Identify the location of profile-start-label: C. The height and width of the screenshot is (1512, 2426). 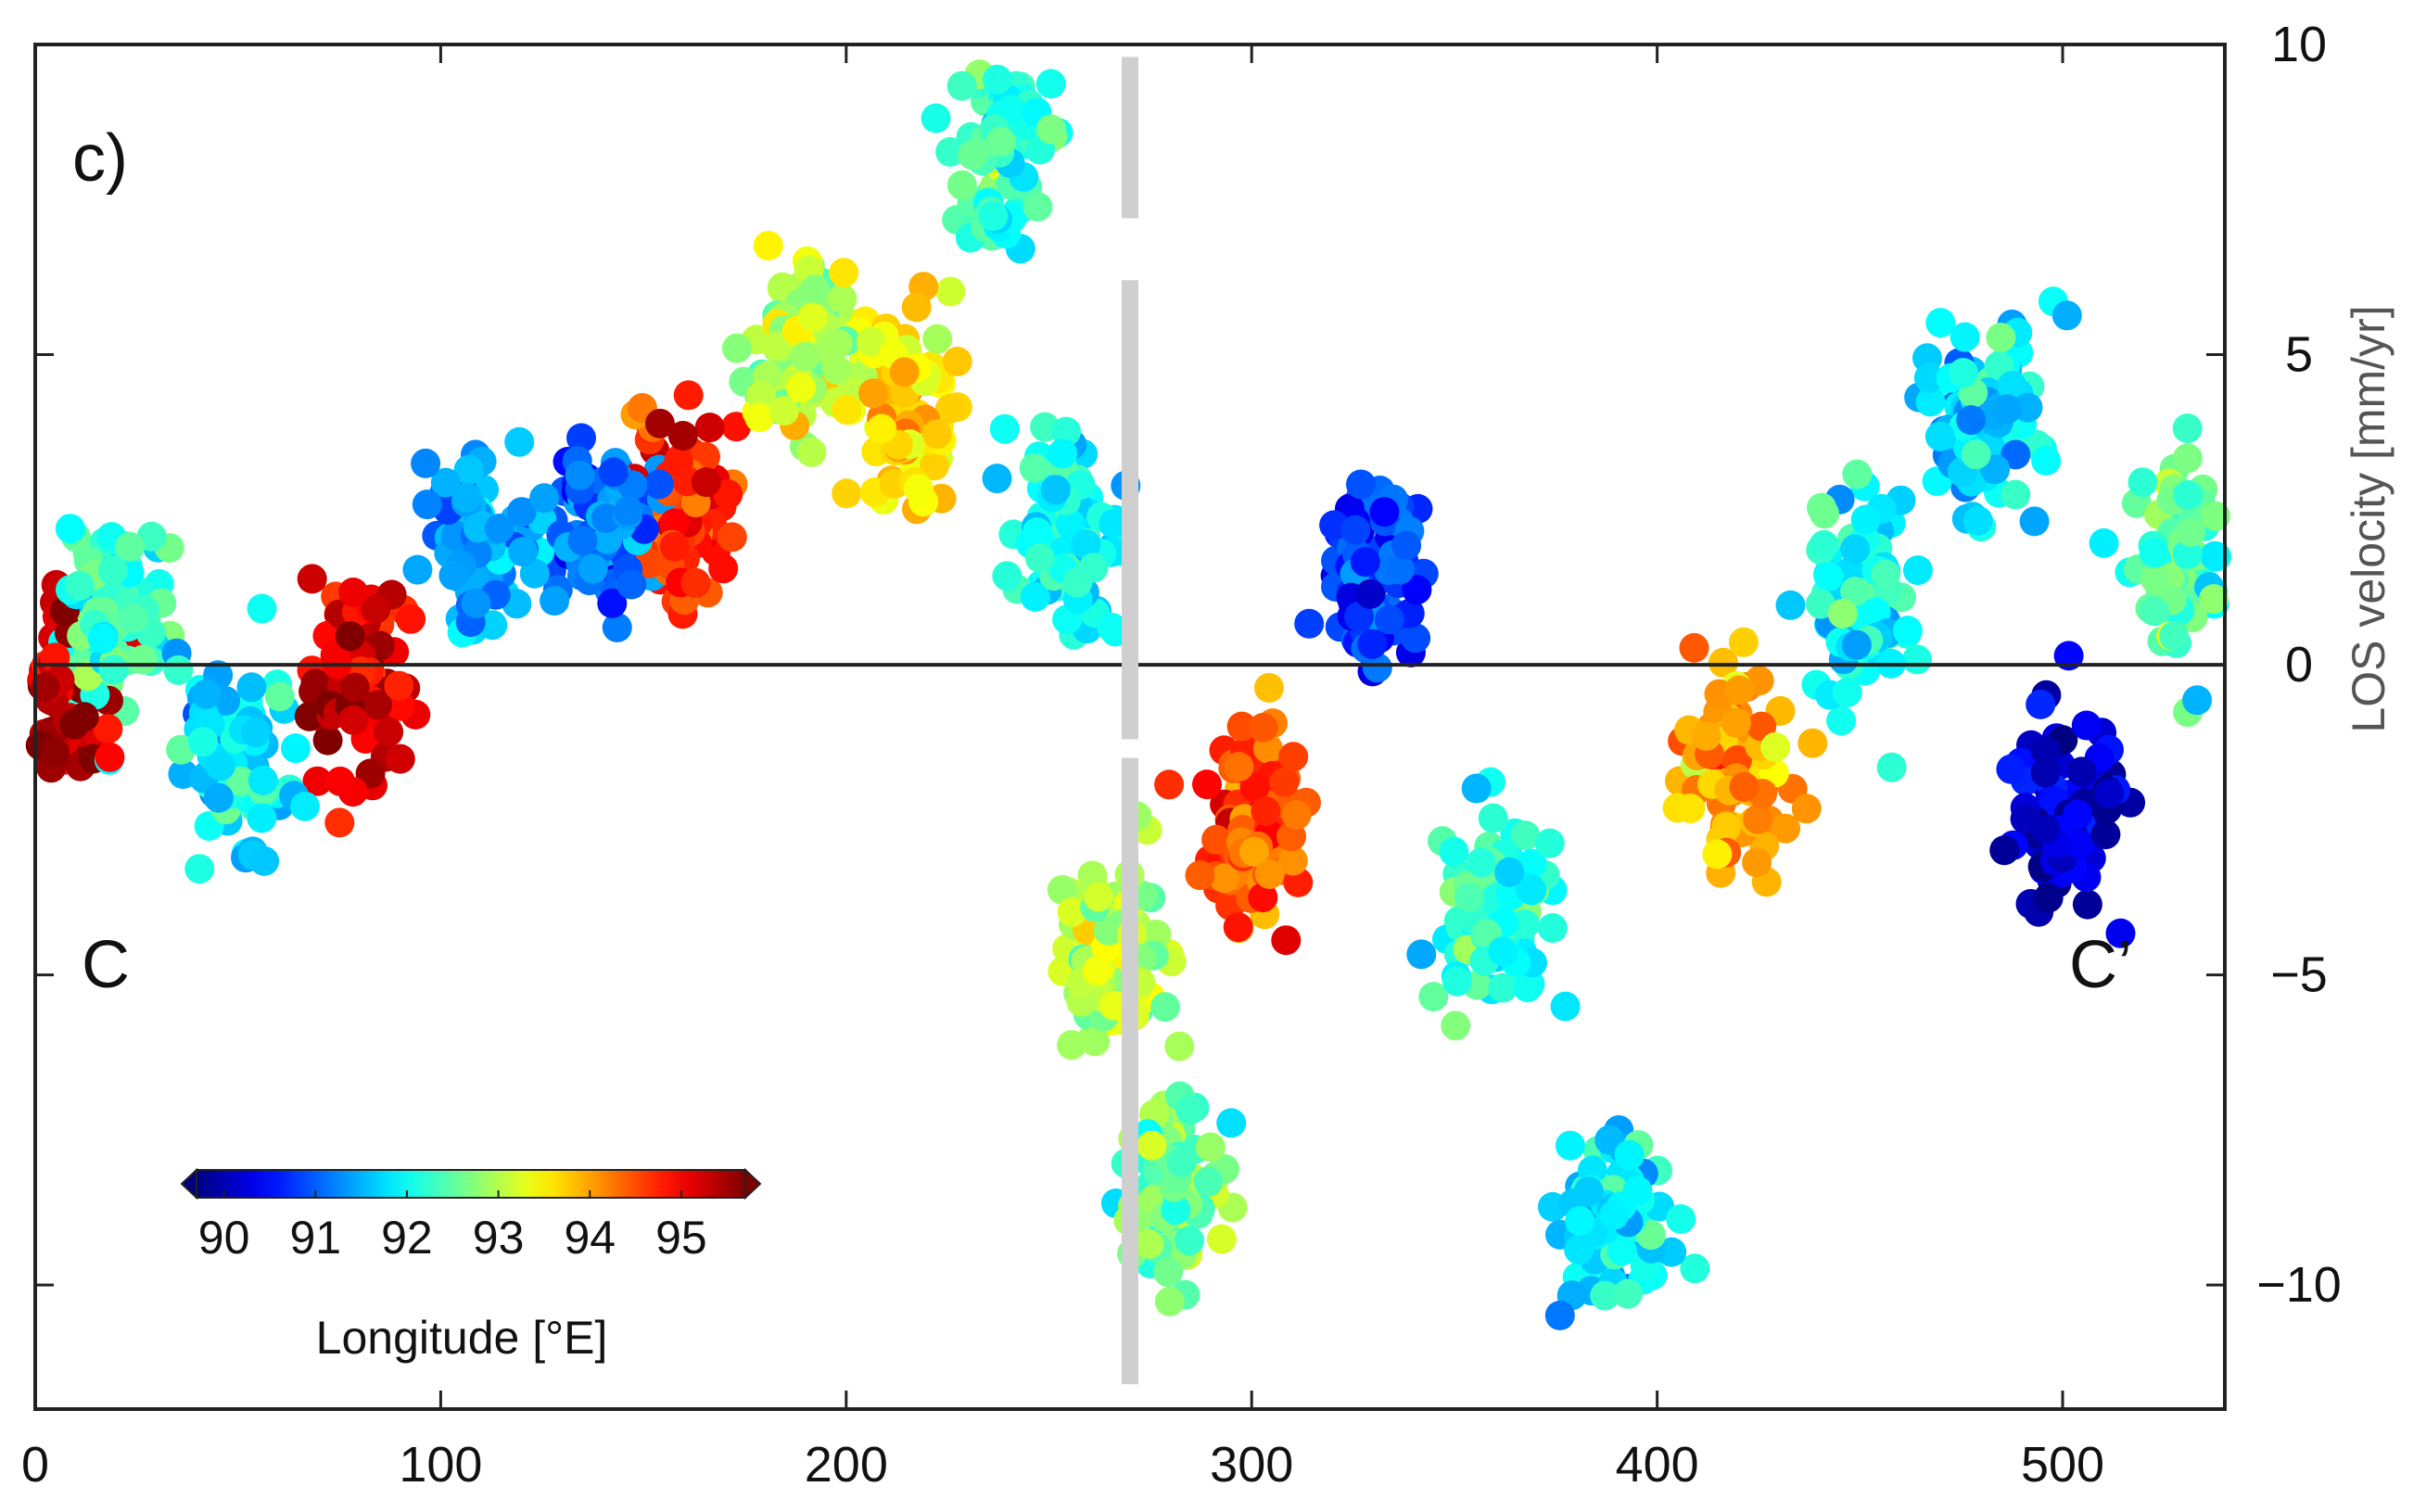
(106, 965).